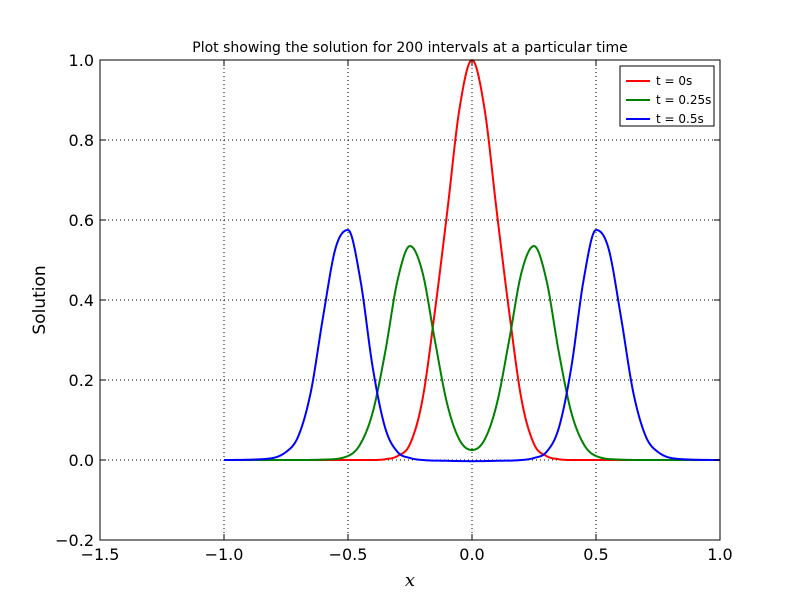 This screenshot has width=800, height=600. What do you see at coordinates (100, 554) in the screenshot?
I see `x-tick-label: −1.5` at bounding box center [100, 554].